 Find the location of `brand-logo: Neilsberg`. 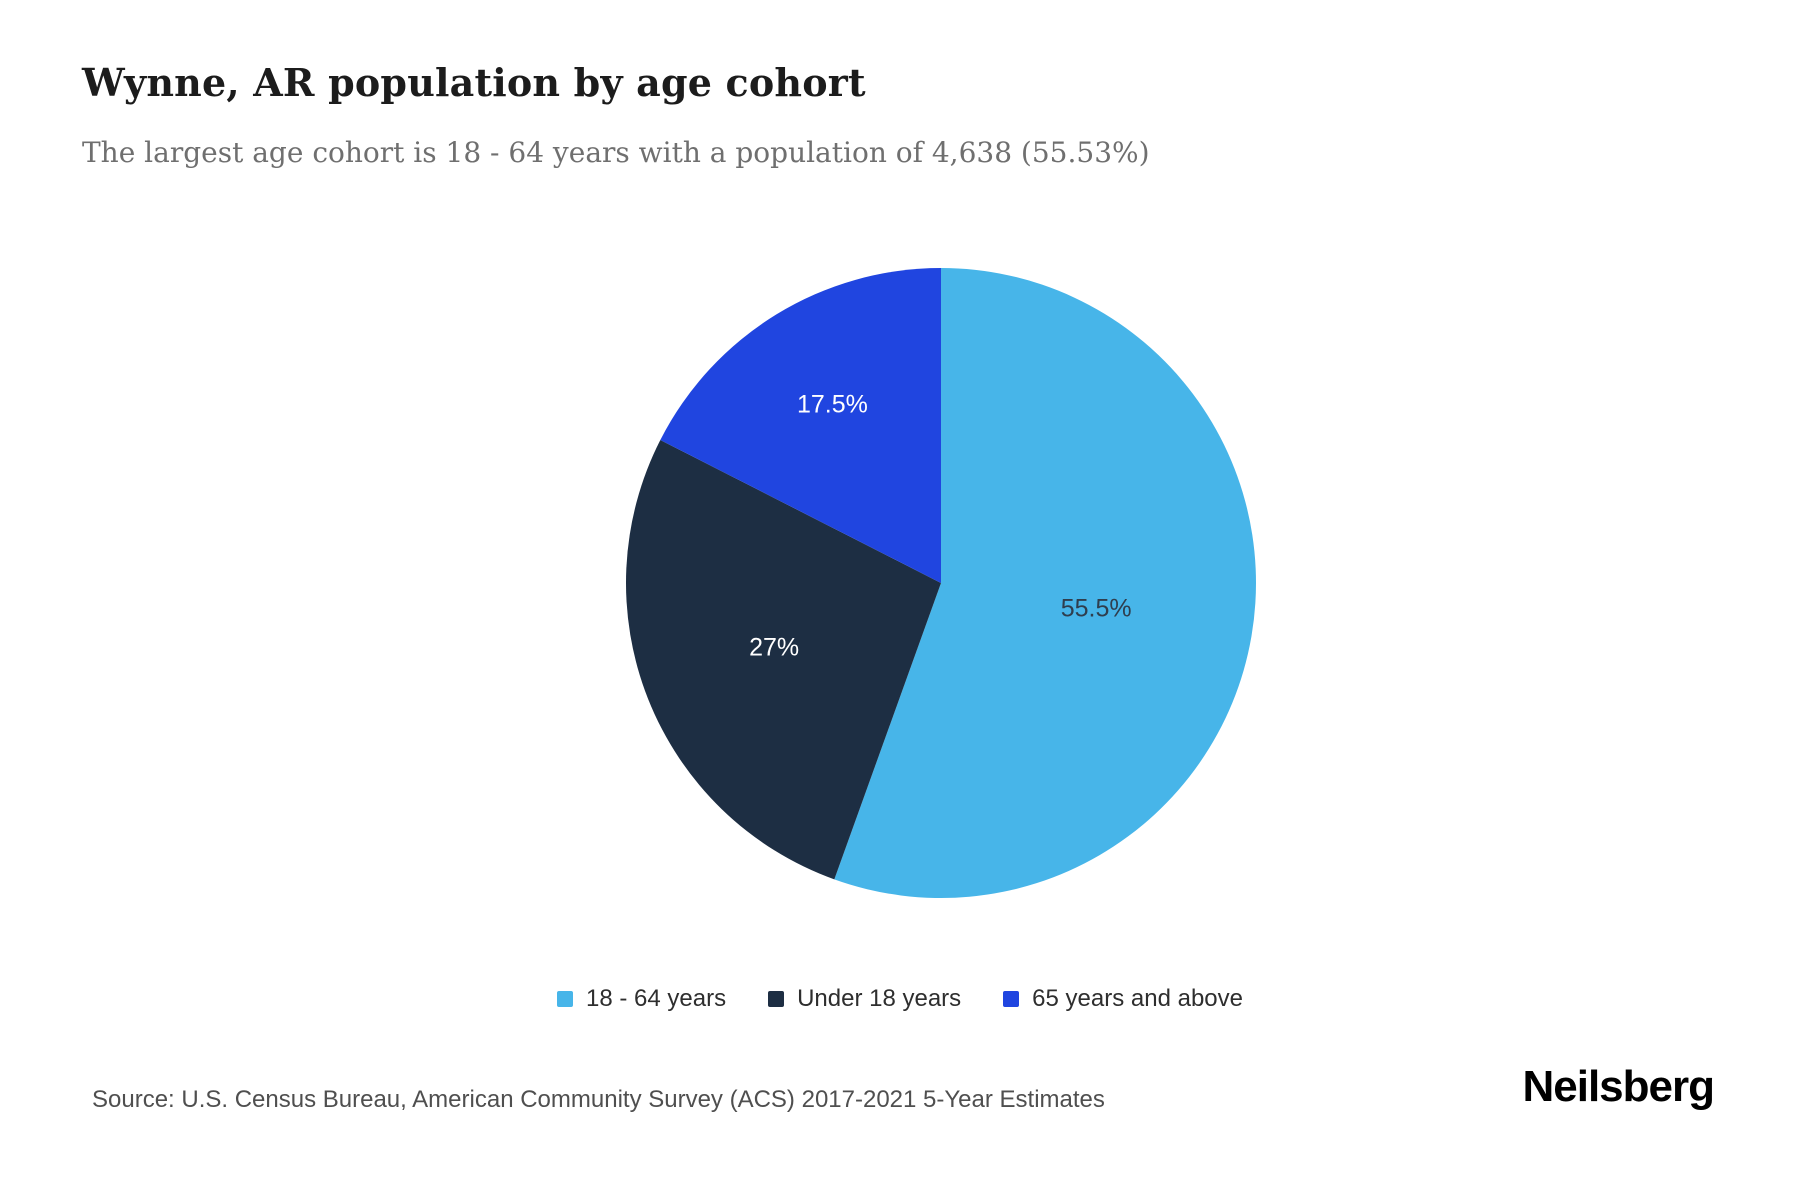

brand-logo: Neilsberg is located at coordinates (1618, 1086).